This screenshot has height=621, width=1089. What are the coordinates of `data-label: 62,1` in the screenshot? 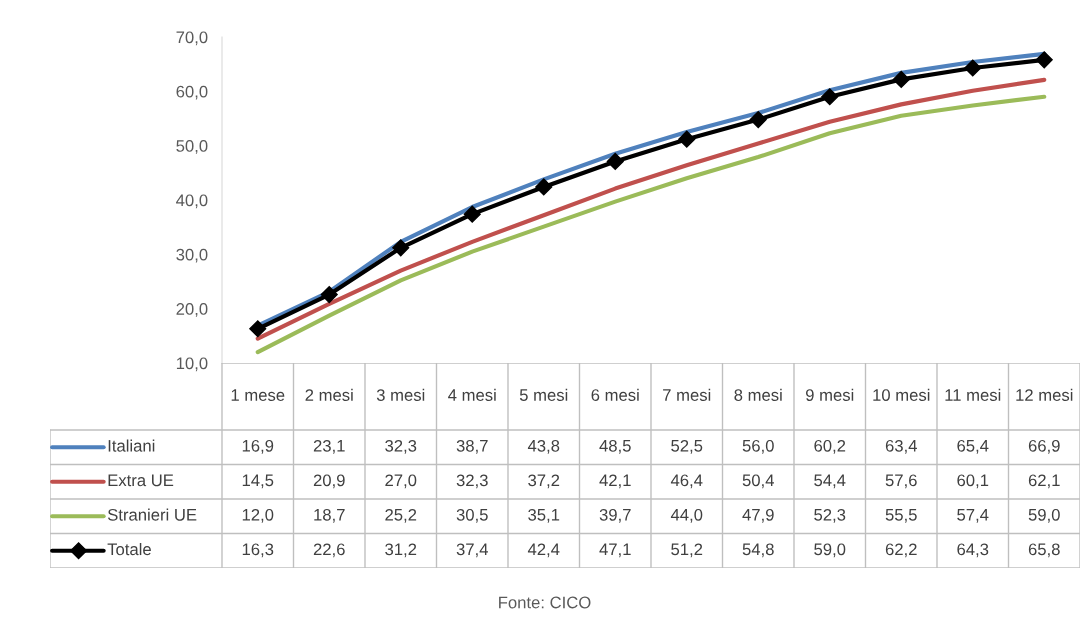 It's located at (1044, 481).